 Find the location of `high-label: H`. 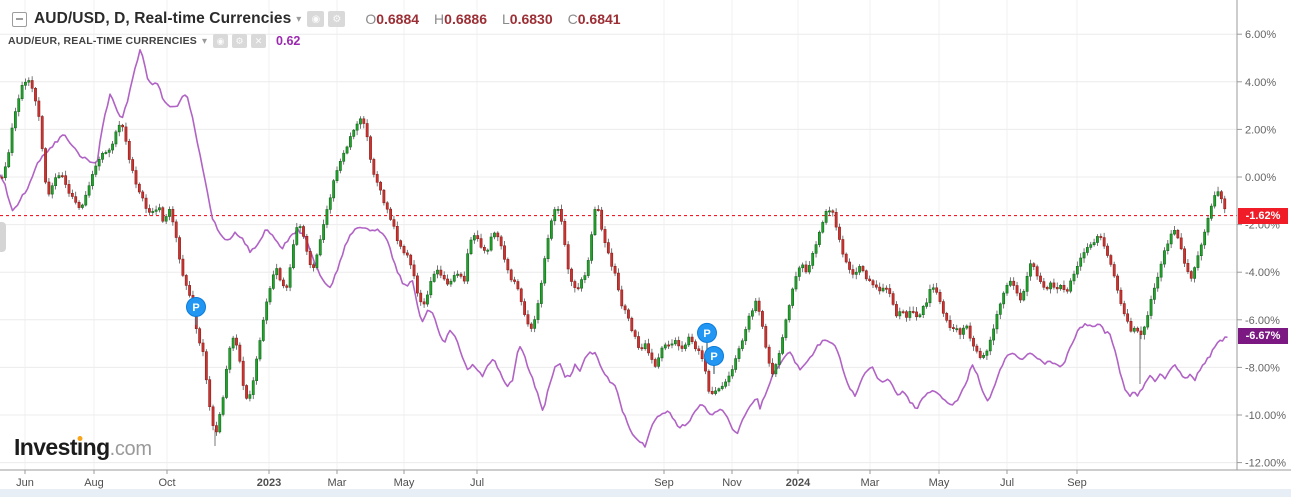

high-label: H is located at coordinates (439, 19).